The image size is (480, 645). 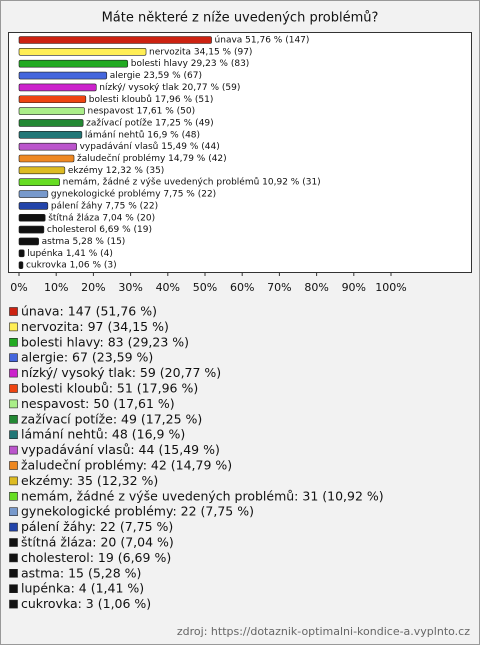 I want to click on legend-label: únava: 147 (51,76 %), so click(x=89, y=311).